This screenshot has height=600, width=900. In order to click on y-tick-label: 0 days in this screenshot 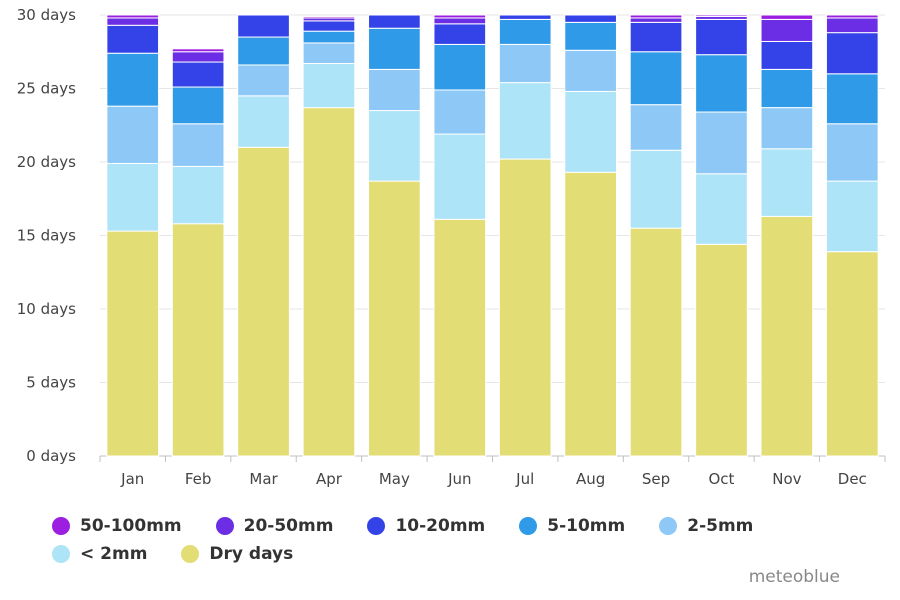, I will do `click(51, 456)`.